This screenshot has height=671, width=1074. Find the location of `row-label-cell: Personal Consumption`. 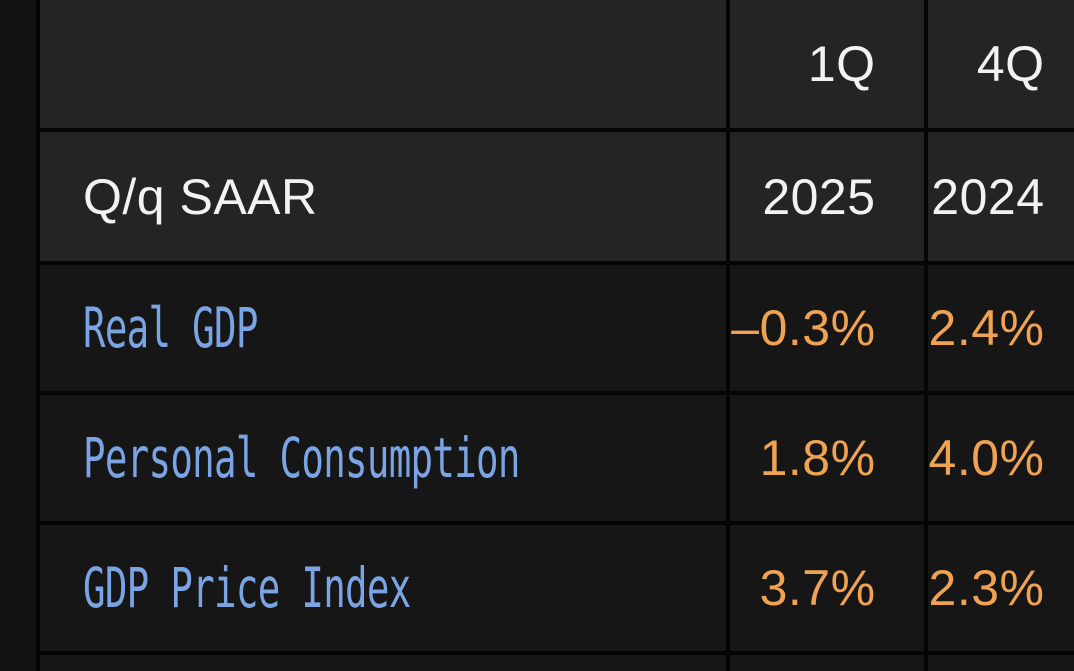

row-label-cell: Personal Consumption is located at coordinates (383, 458).